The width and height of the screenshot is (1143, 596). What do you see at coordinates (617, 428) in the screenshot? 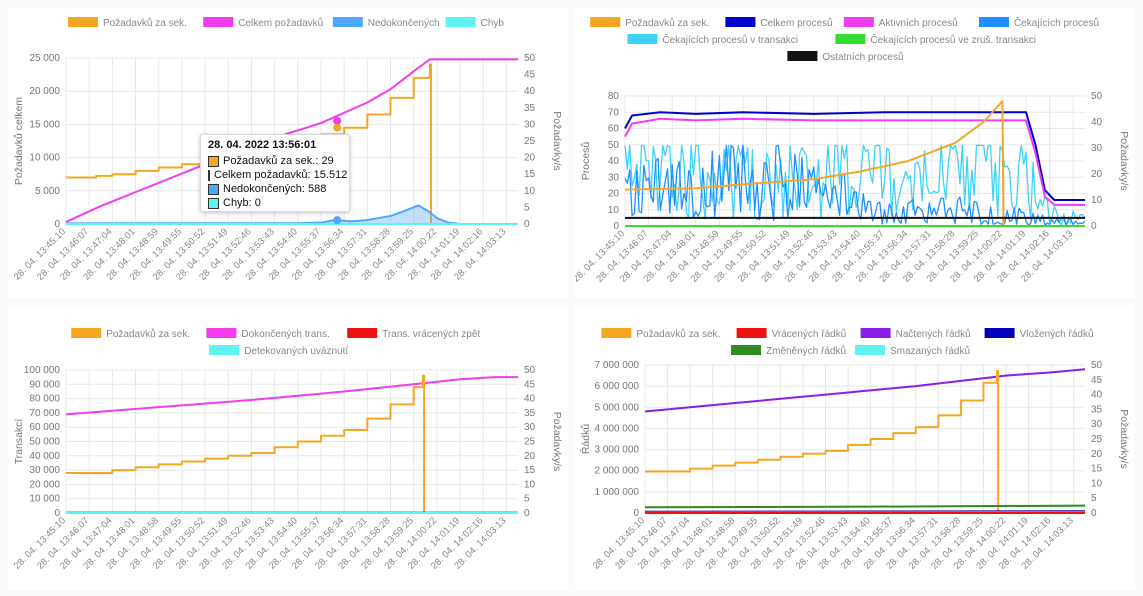
I see `y-tick-label: 4 000 000` at bounding box center [617, 428].